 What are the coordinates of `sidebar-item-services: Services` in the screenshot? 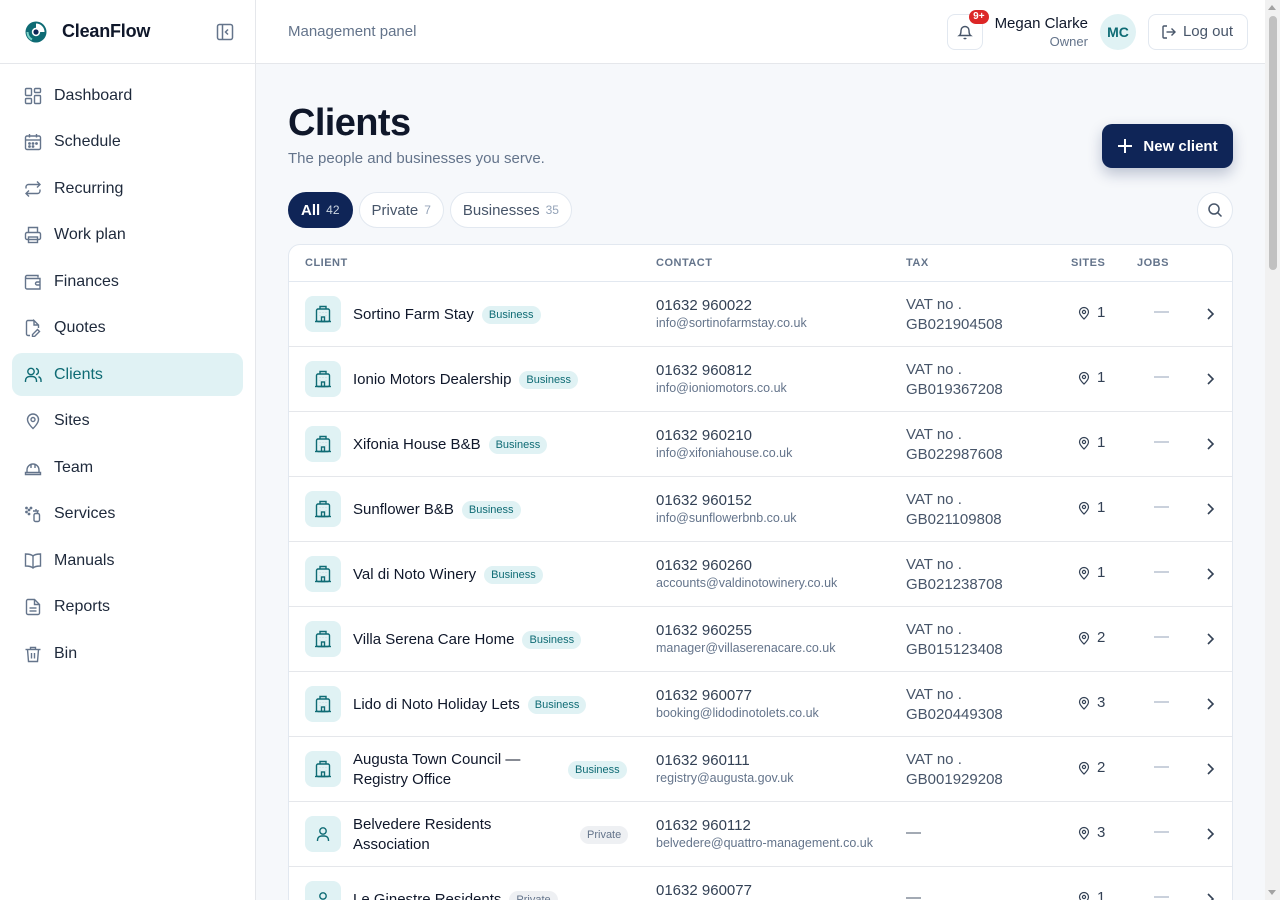 It's located at (127, 514).